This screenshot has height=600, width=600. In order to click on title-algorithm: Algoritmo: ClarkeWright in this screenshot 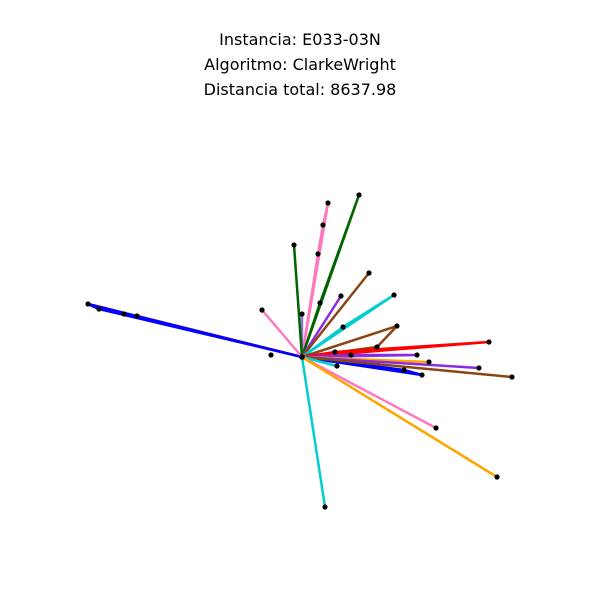, I will do `click(300, 64)`.